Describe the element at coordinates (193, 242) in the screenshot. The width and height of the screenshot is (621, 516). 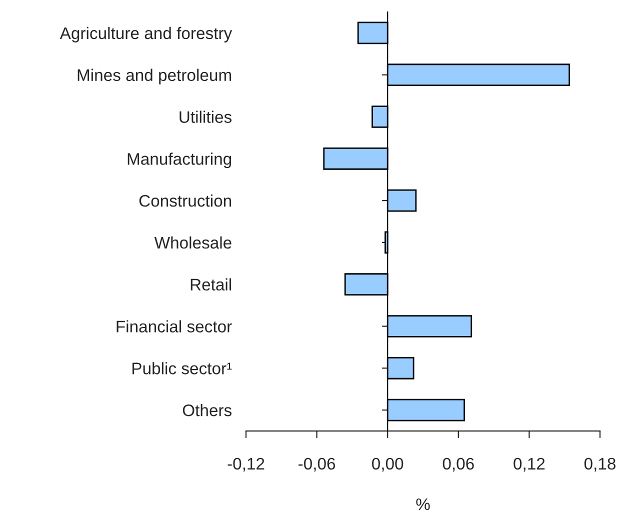
I see `y-tick-label: Wholesale` at that location.